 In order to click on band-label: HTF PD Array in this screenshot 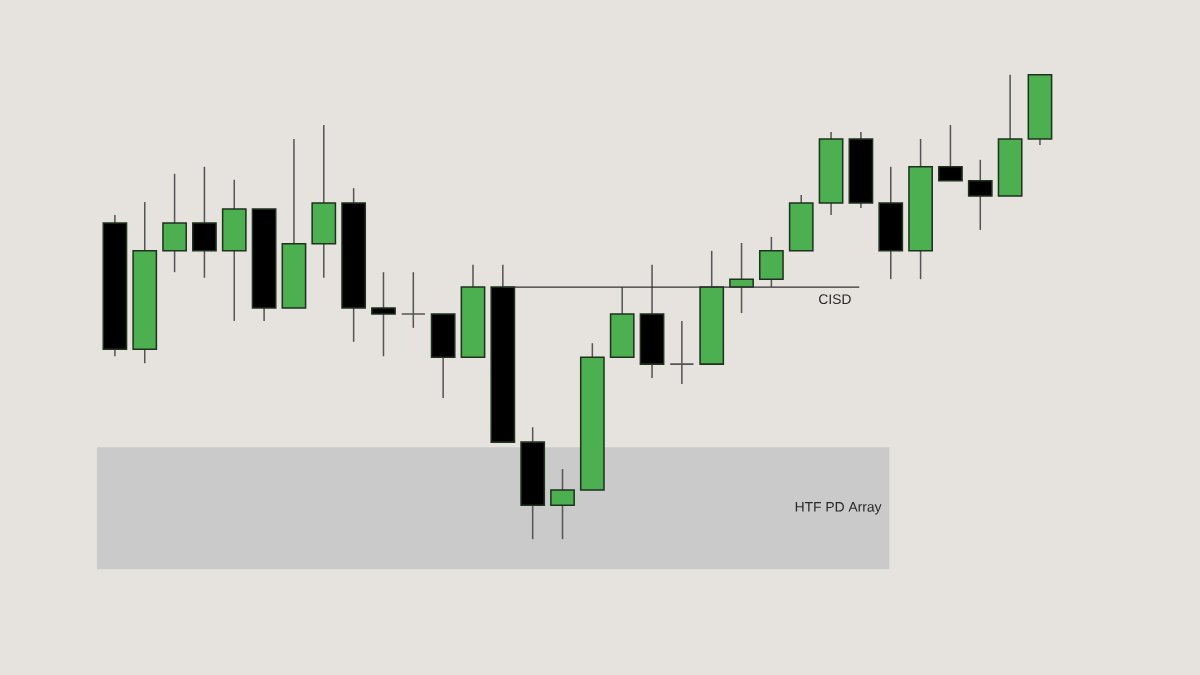, I will do `click(838, 508)`.